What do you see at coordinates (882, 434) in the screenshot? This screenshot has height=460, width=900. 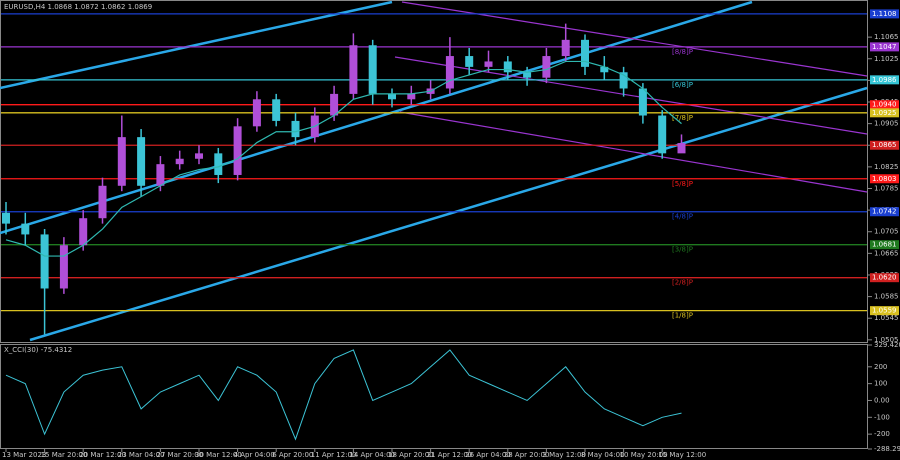 I see `y-tick-label: -200` at bounding box center [882, 434].